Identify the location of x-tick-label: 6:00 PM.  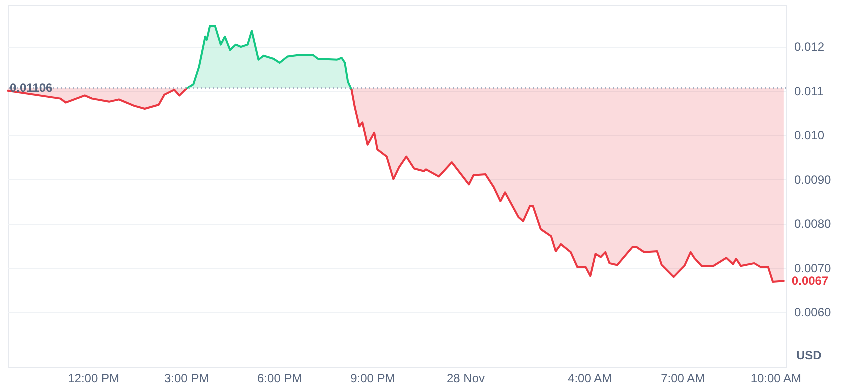
(280, 379).